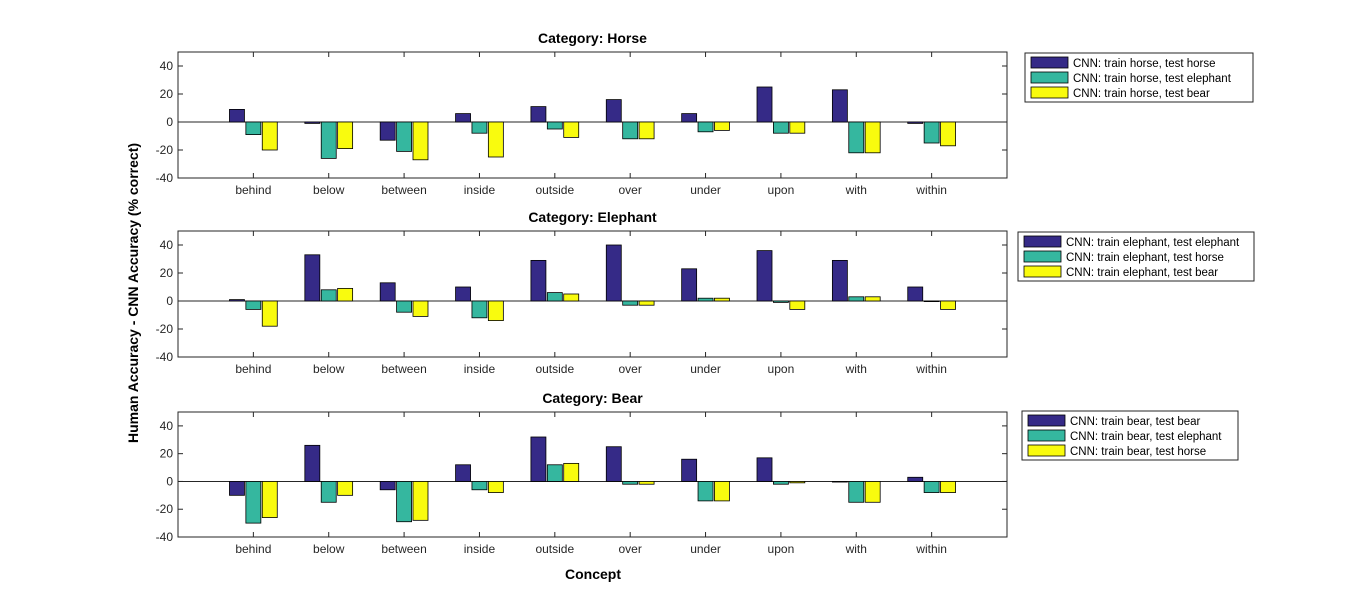 This screenshot has width=1366, height=604. Describe the element at coordinates (167, 245) in the screenshot. I see `y-tick-label: 40` at that location.